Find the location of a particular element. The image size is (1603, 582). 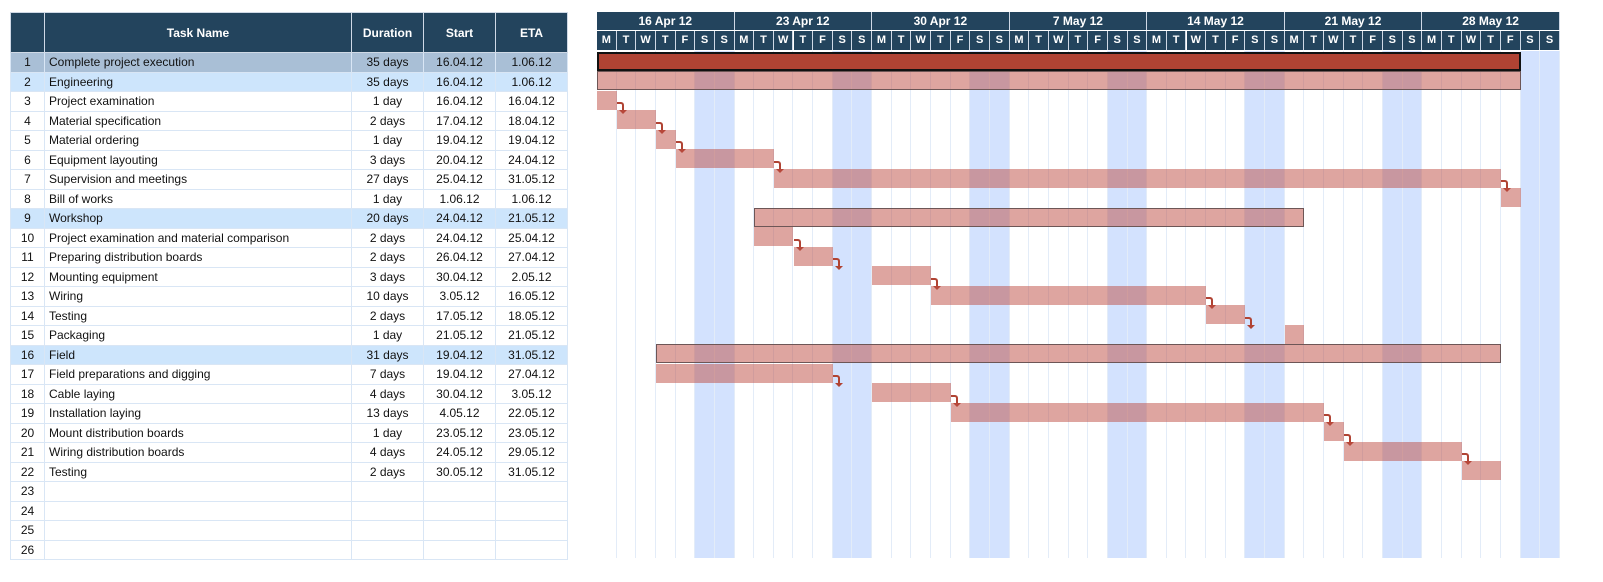

task-row: 22 Testing 2 days 30.05.12 31.05.12 is located at coordinates (289, 471).